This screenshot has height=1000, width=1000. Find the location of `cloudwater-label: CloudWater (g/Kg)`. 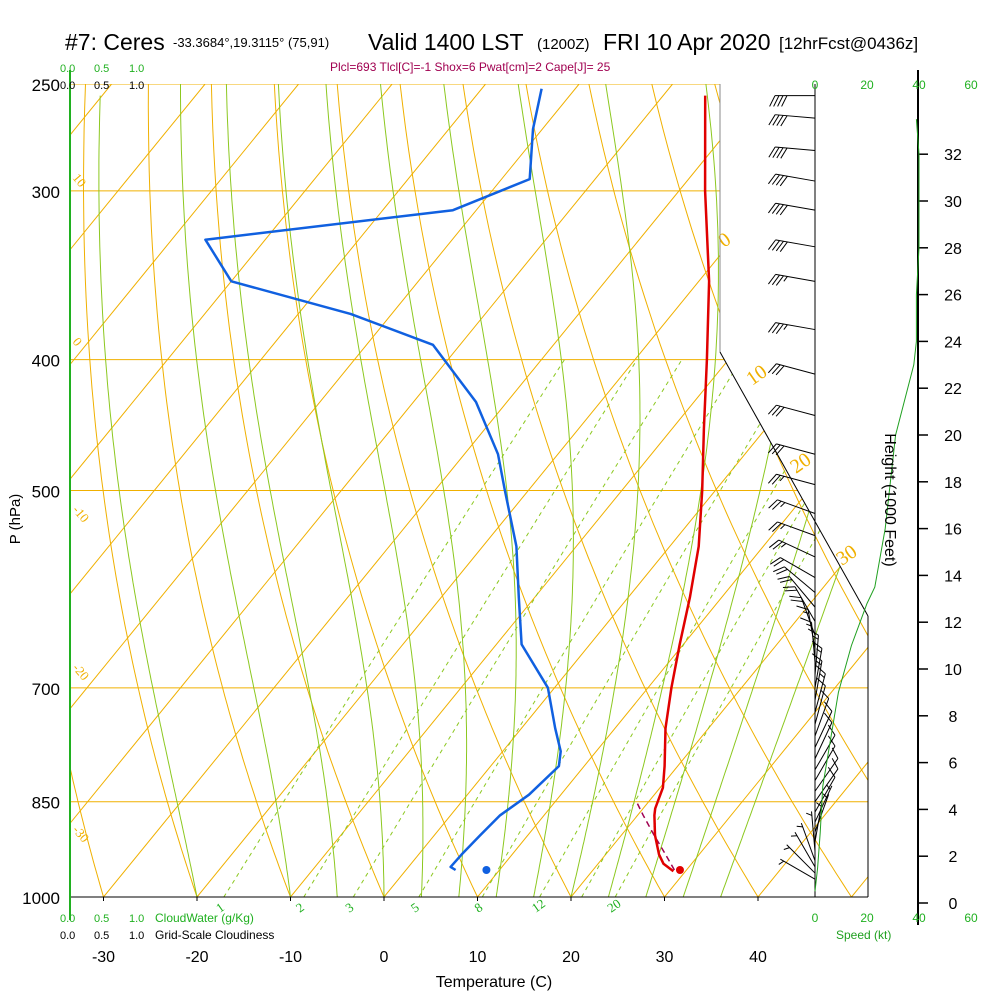

cloudwater-label: CloudWater (g/Kg) is located at coordinates (204, 918).